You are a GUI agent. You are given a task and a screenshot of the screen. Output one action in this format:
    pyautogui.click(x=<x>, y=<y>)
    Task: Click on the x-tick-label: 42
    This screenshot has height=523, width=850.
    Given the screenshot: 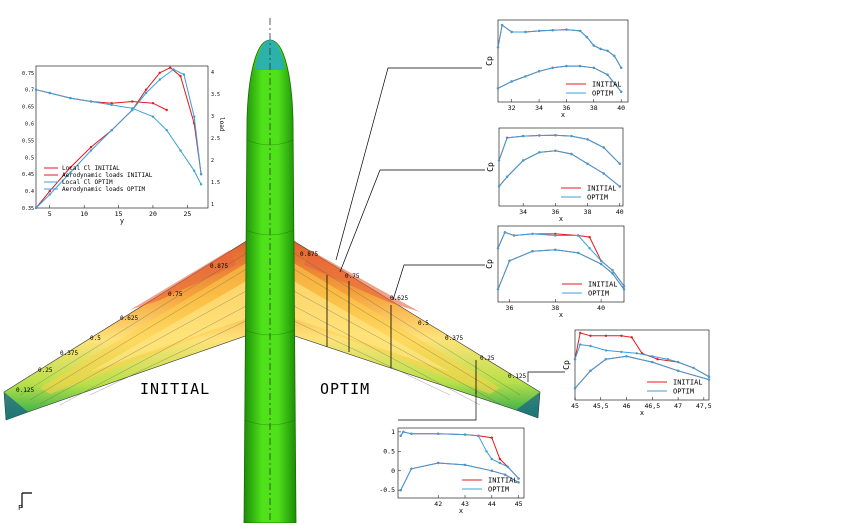 What is the action you would take?
    pyautogui.click(x=438, y=504)
    